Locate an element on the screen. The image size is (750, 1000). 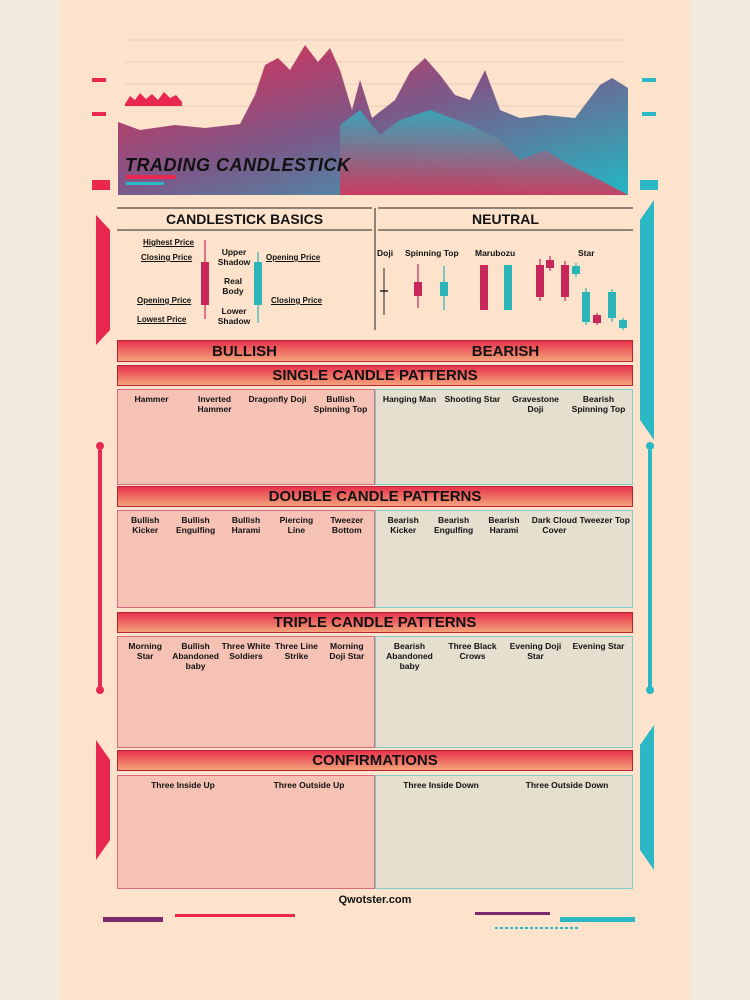
chart-title: TRADING CANDLESTICK is located at coordinates (238, 165).